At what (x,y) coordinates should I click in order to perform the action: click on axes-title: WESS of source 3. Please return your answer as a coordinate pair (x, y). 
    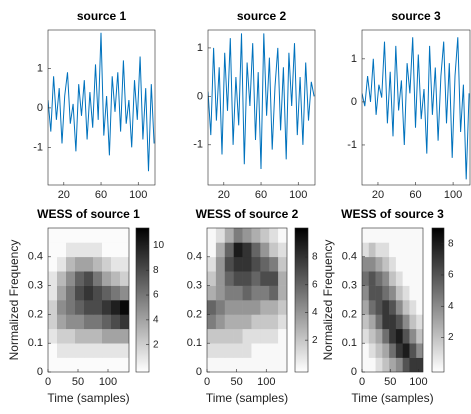
    Looking at the image, I should click on (392, 214).